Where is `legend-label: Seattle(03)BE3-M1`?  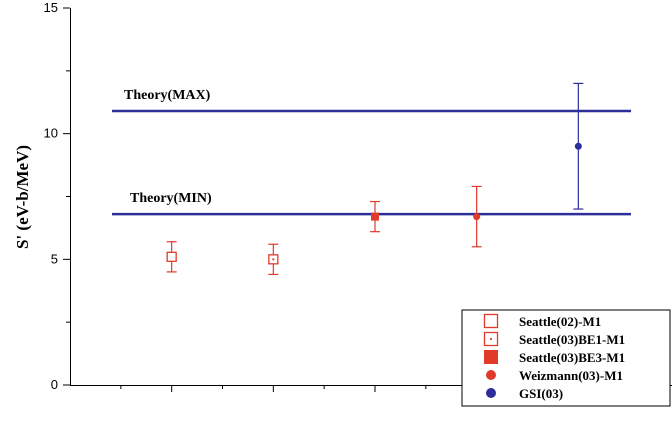 legend-label: Seattle(03)BE3-M1 is located at coordinates (572, 357).